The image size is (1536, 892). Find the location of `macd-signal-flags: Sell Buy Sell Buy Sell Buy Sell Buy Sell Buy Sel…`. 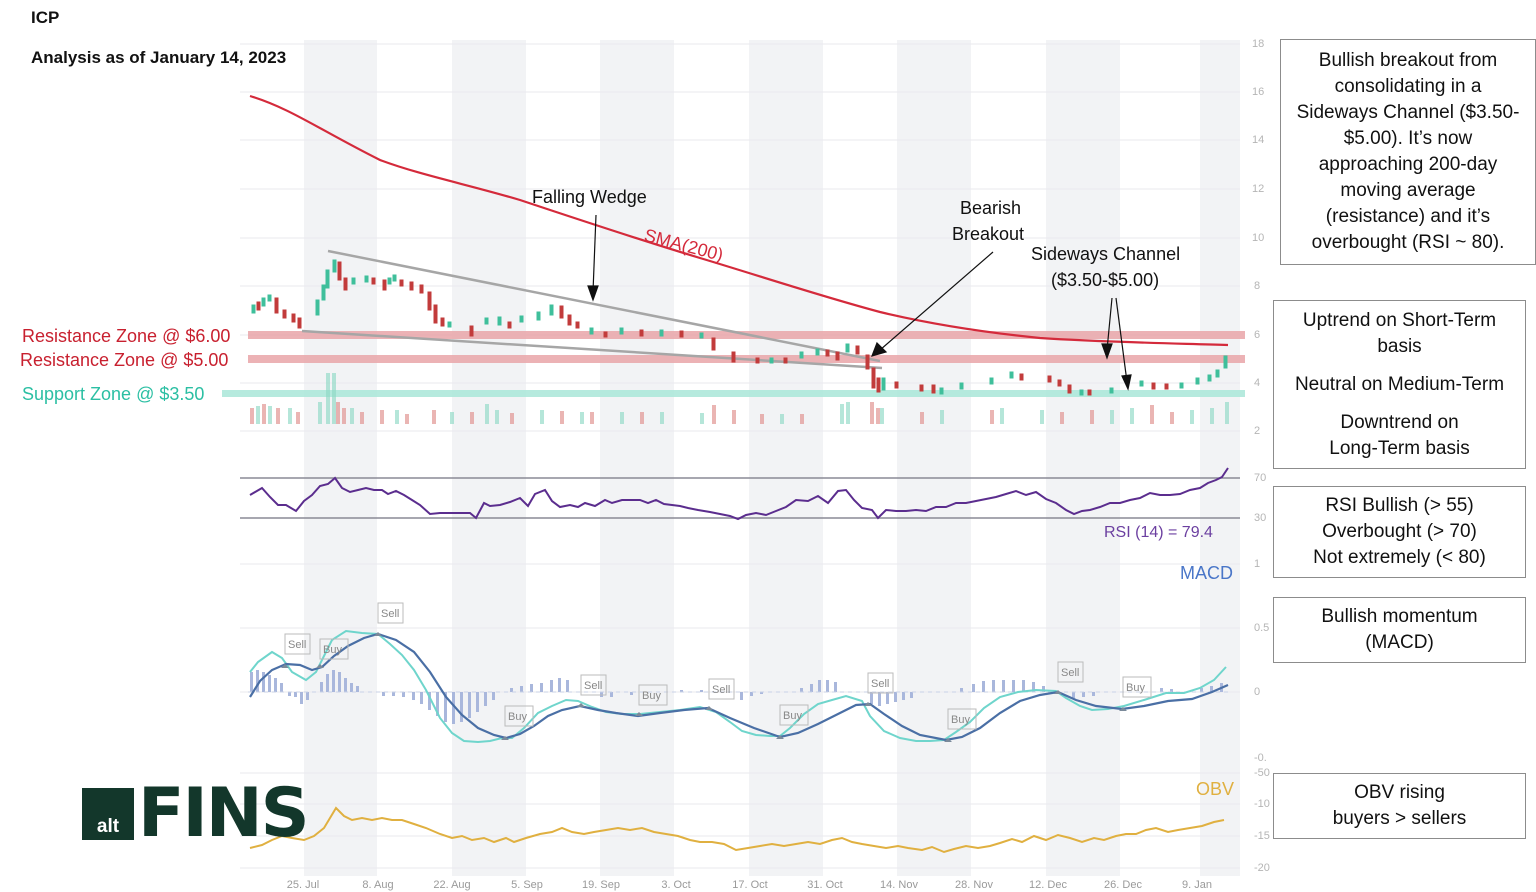

macd-signal-flags: Sell Buy Sell Buy Sell Buy Sell Buy Sell Buy Sel… is located at coordinates (718, 666).